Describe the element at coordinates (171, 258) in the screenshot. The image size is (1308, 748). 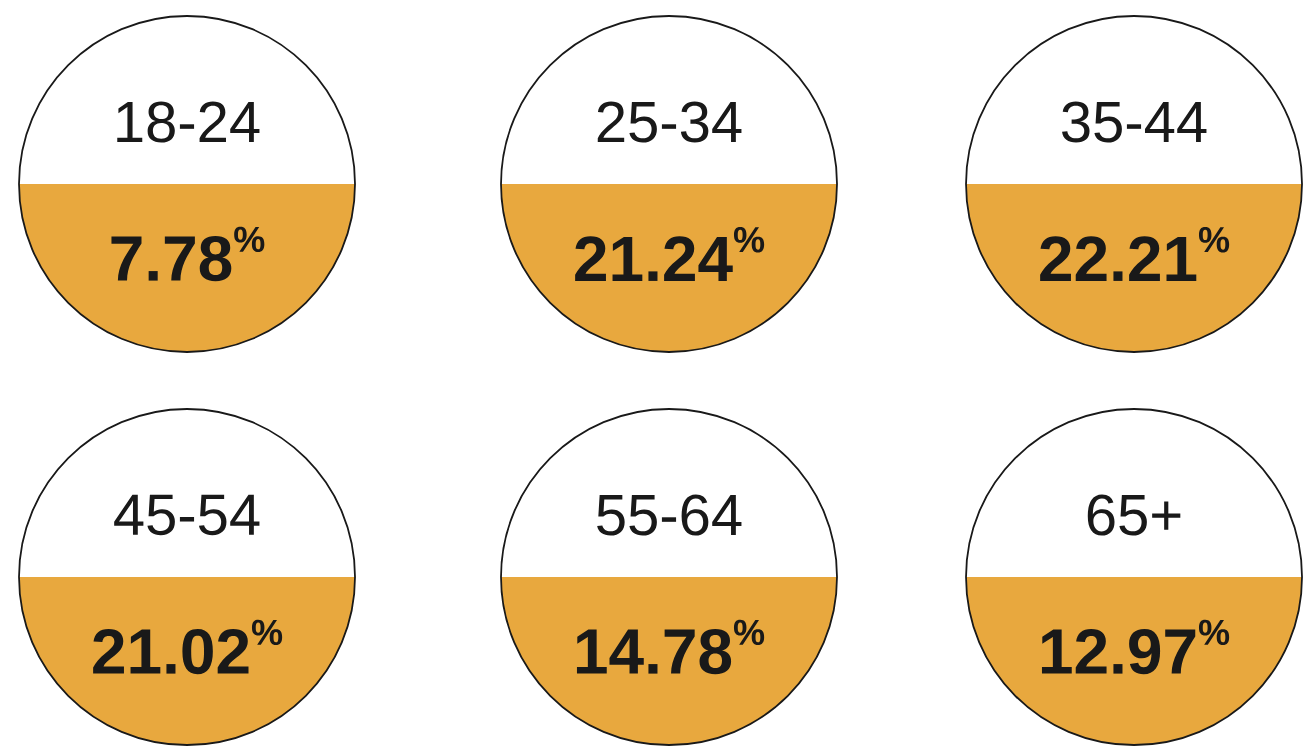
I see `data-label: 7.78` at that location.